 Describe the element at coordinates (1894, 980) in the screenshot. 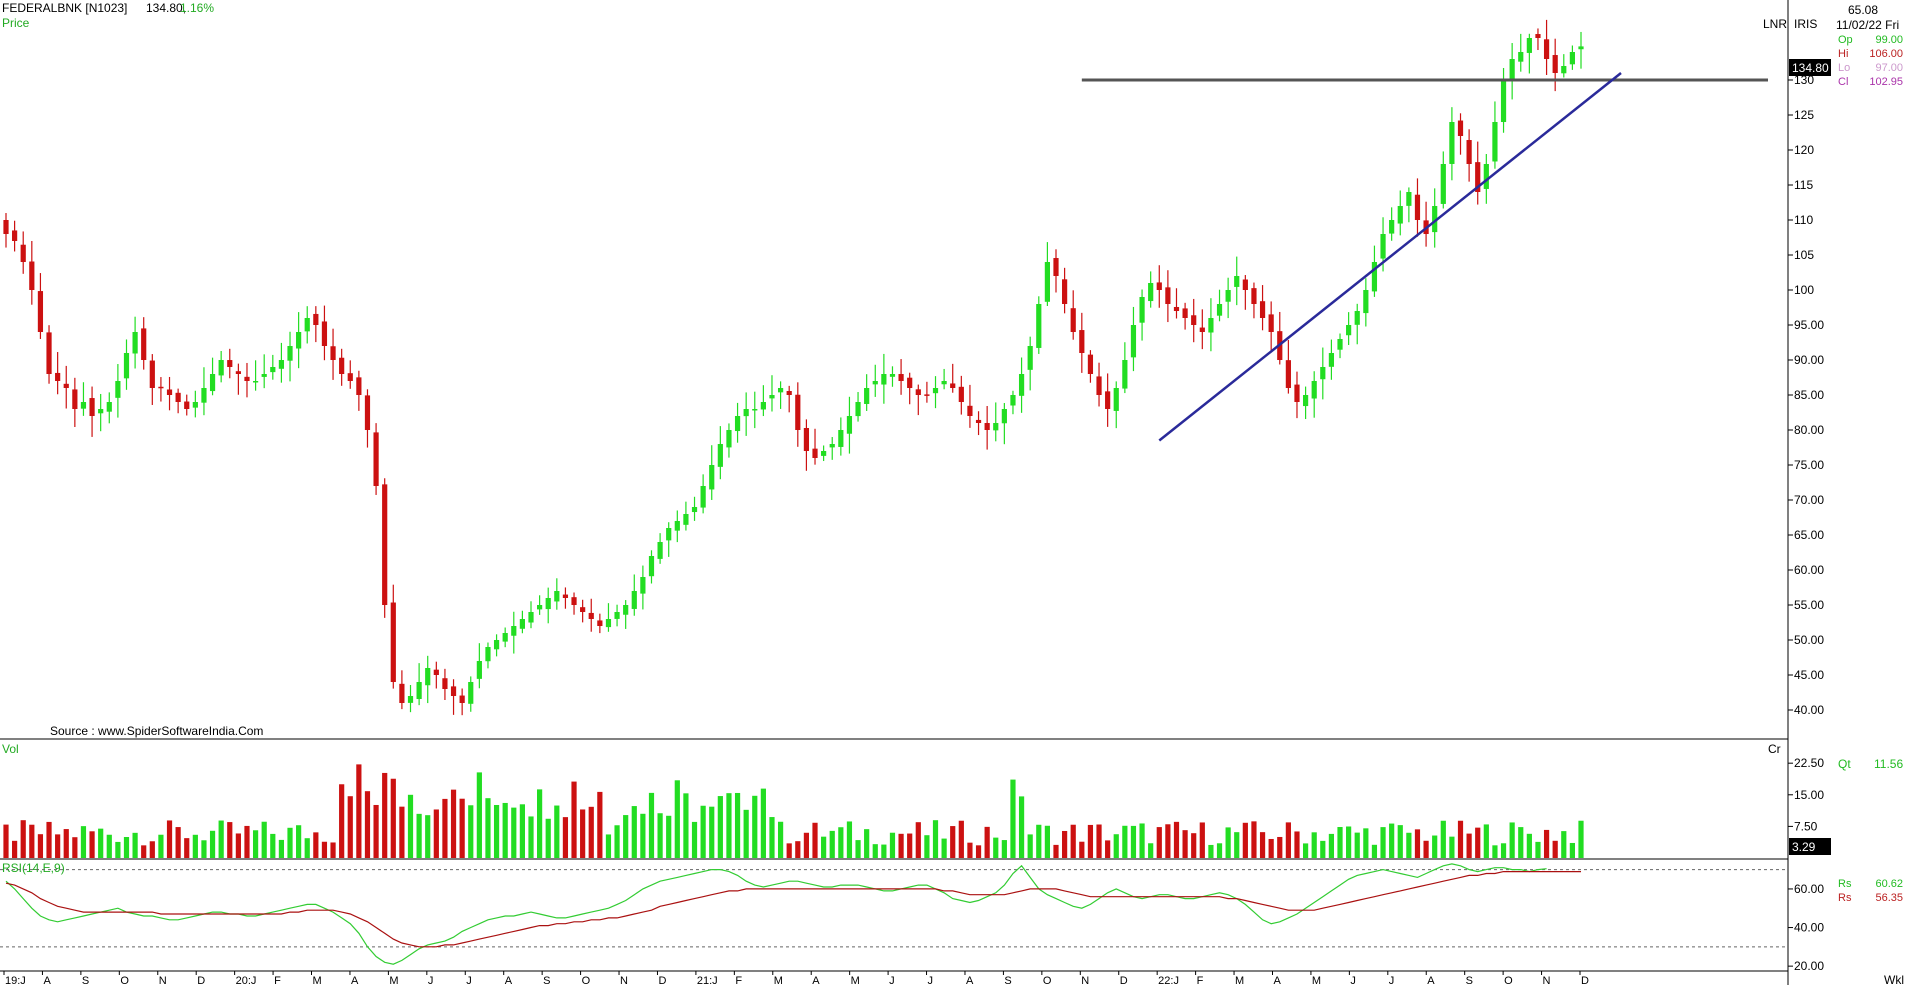

I see `timeframe-label: Wkl` at that location.